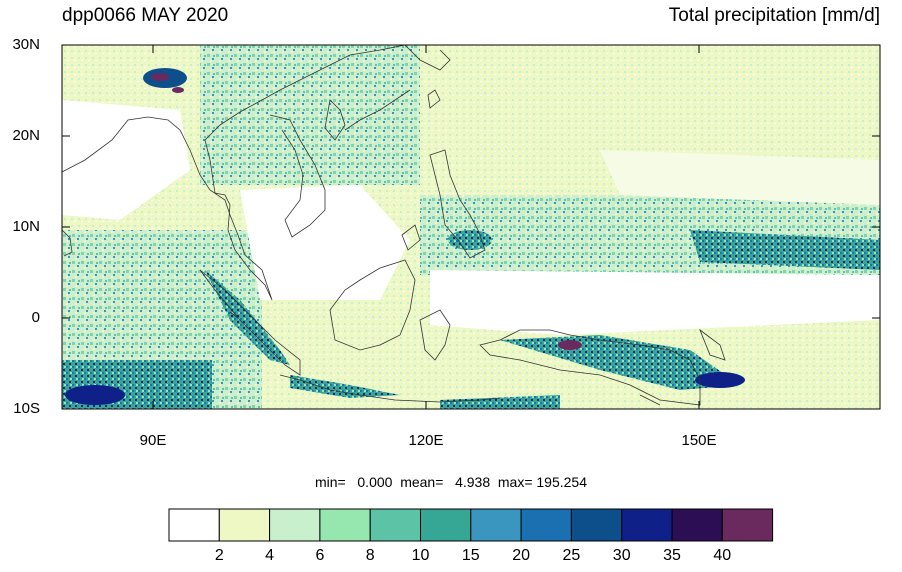 The image size is (902, 572). What do you see at coordinates (621, 555) in the screenshot?
I see `colorbar-level-label: 30` at bounding box center [621, 555].